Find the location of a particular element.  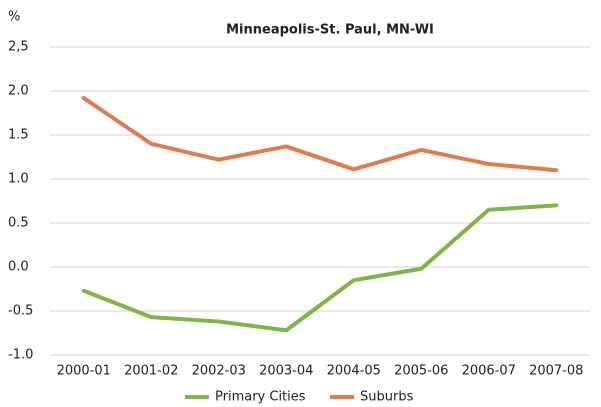

y-tick-label: 1.5 is located at coordinates (18, 135).